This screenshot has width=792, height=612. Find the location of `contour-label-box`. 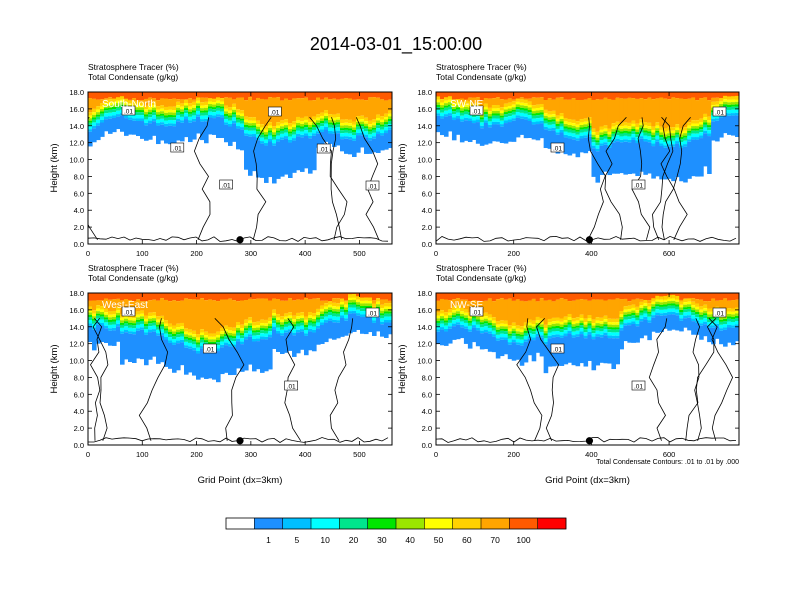

contour-label-box is located at coordinates (719, 312).